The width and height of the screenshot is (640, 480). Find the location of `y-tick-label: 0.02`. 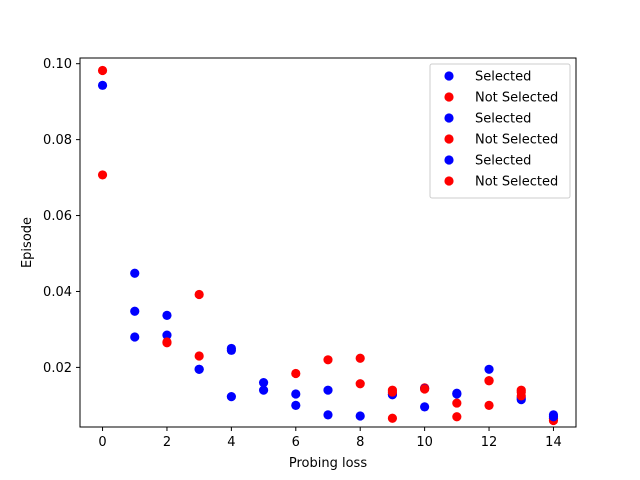

y-tick-label: 0.02 is located at coordinates (57, 368).